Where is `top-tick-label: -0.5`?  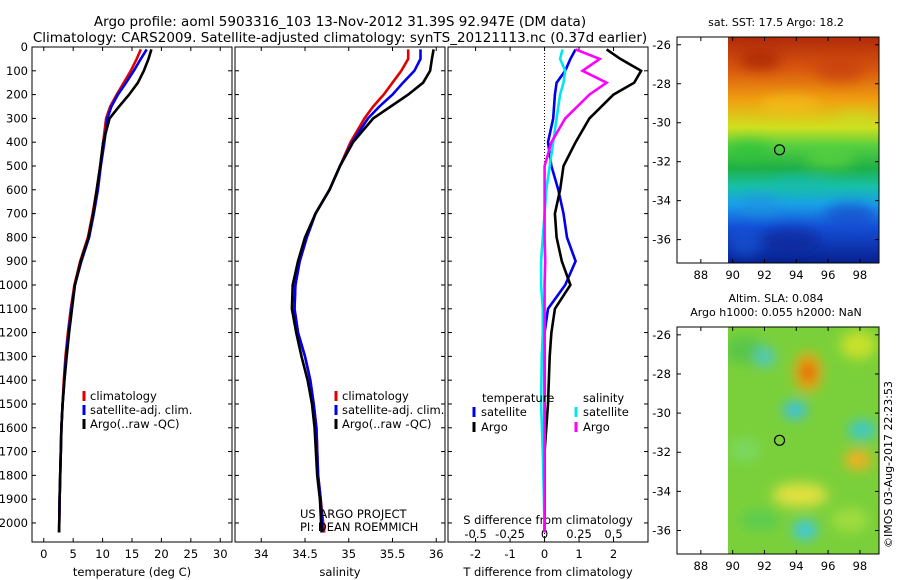
top-tick-label: -0.5 is located at coordinates (475, 534).